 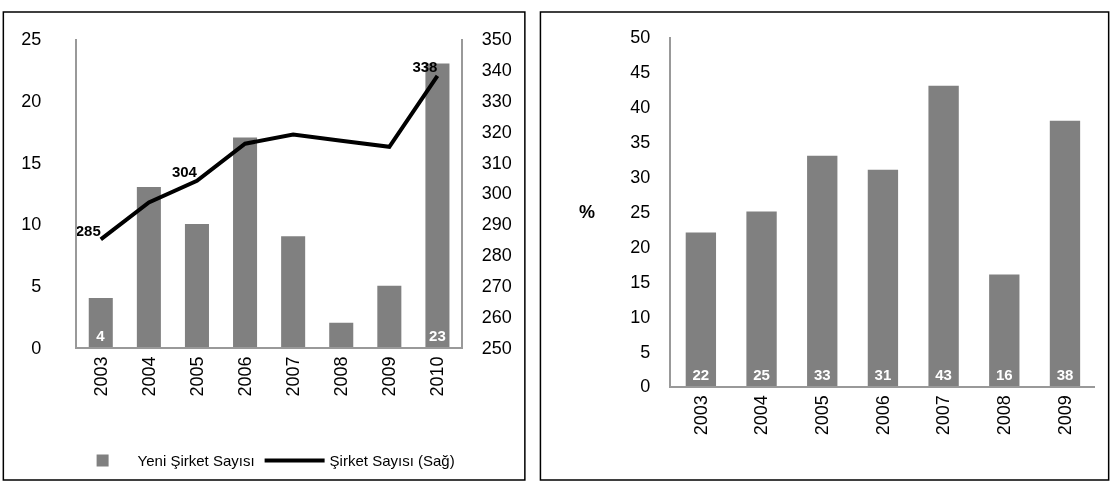 What do you see at coordinates (101, 336) in the screenshot?
I see `data-label: 4` at bounding box center [101, 336].